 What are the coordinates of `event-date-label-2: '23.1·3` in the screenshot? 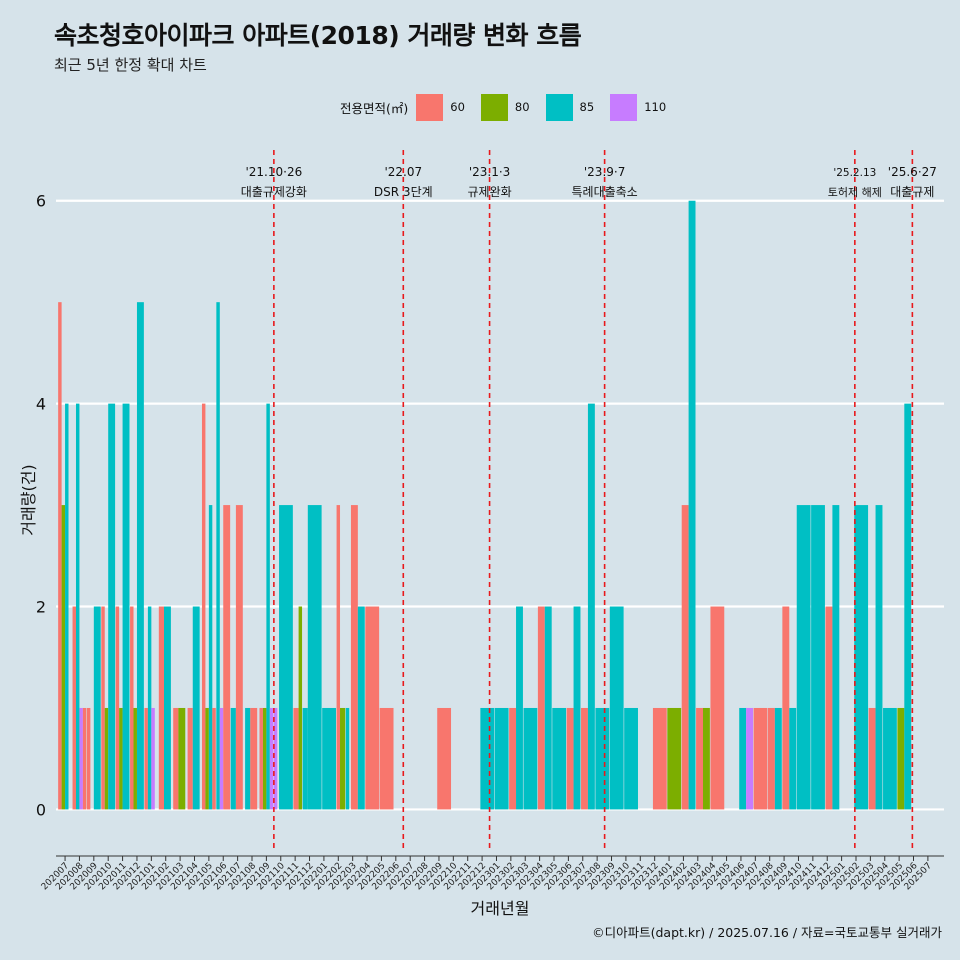 It's located at (489, 172).